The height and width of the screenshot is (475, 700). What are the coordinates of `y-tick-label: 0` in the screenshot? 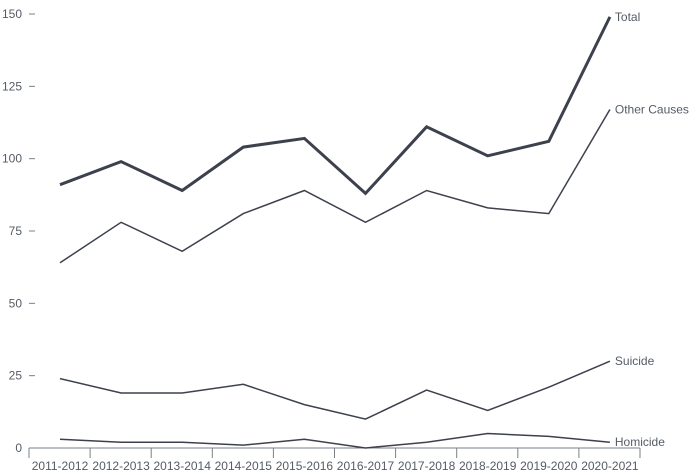 It's located at (18, 448).